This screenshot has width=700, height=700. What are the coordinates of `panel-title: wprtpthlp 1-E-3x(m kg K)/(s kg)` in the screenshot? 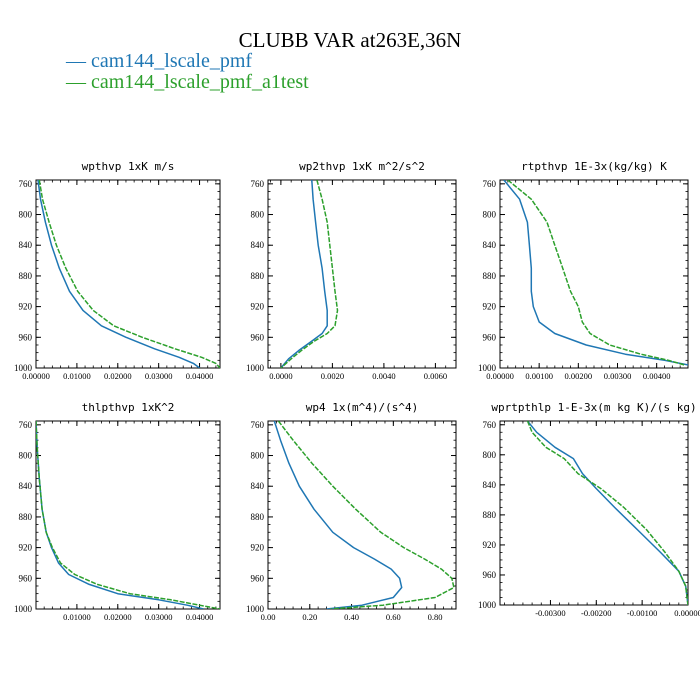 It's located at (593, 407).